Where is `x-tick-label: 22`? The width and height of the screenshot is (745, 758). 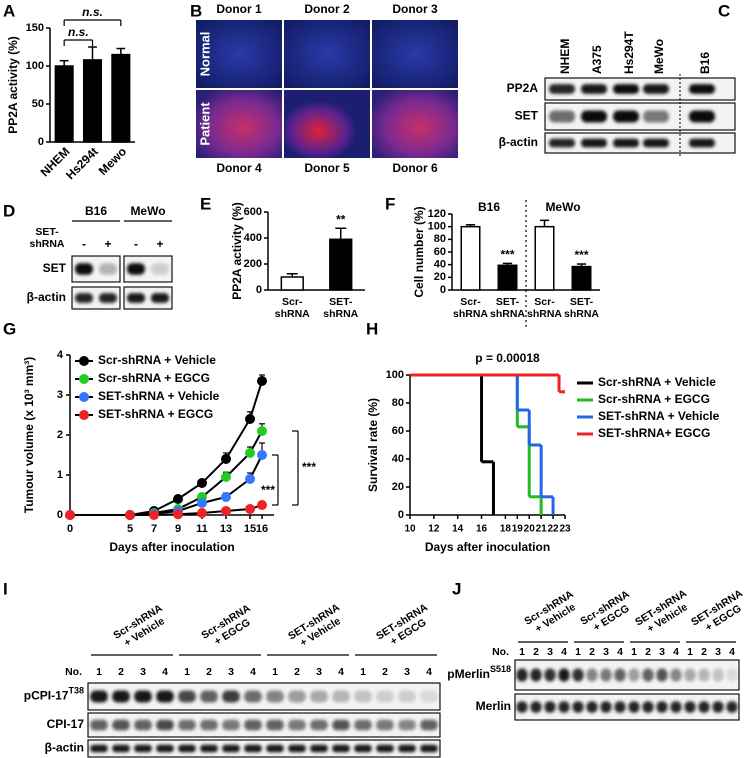
x-tick-label: 22 is located at coordinates (554, 529).